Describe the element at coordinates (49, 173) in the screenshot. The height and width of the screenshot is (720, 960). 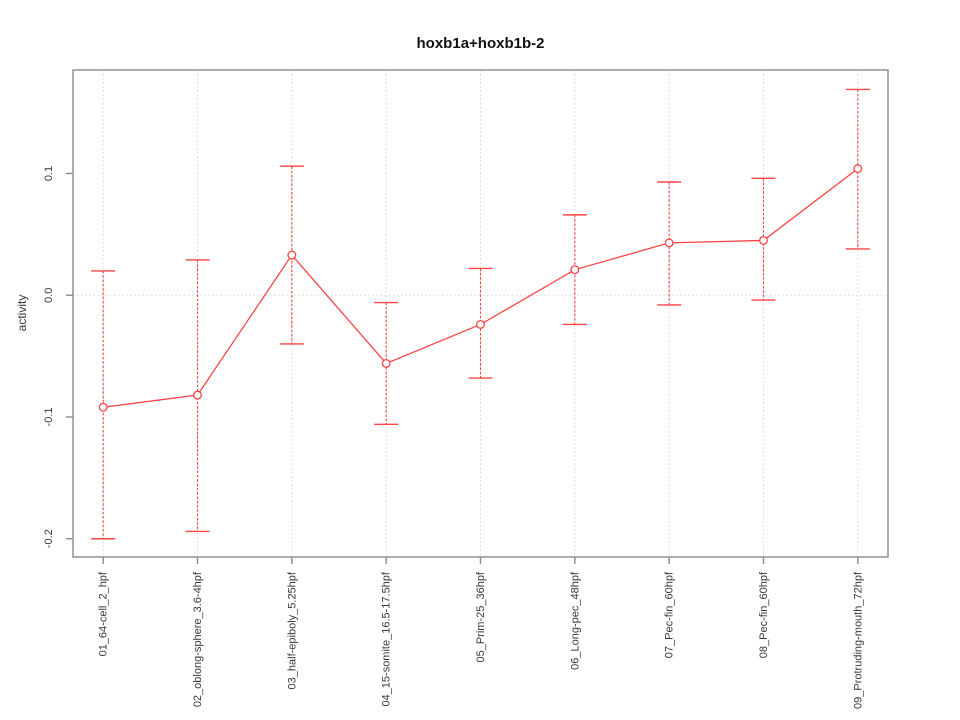
I see `y-tick-label: 0.1` at that location.